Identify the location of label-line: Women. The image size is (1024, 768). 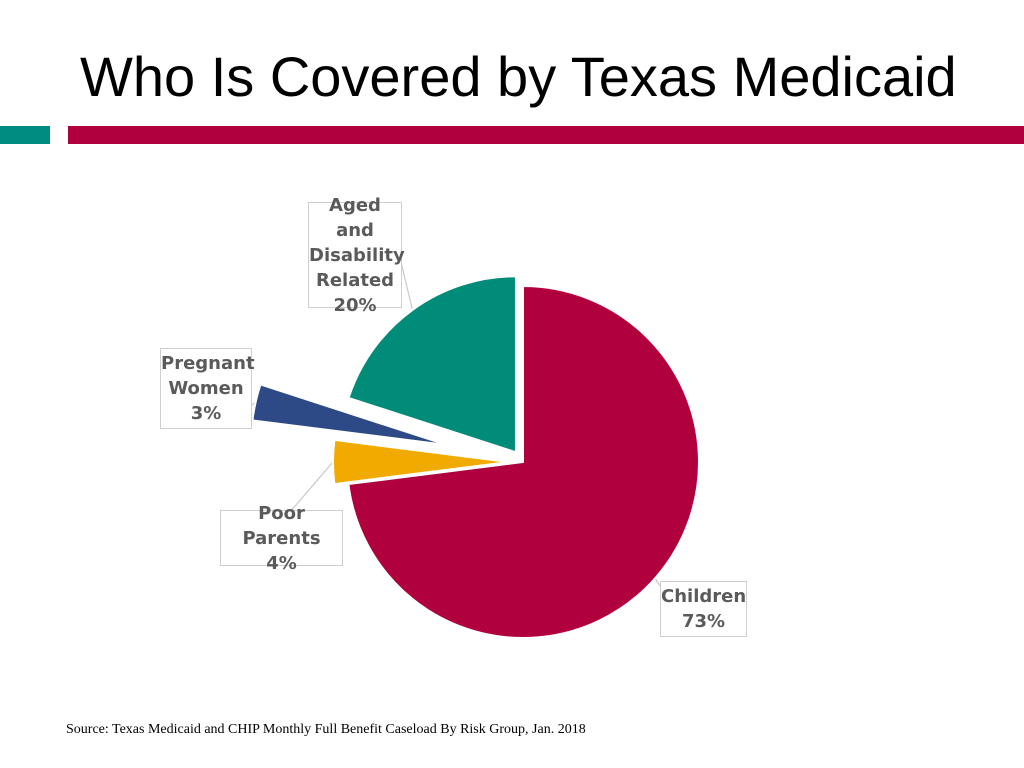
(206, 388).